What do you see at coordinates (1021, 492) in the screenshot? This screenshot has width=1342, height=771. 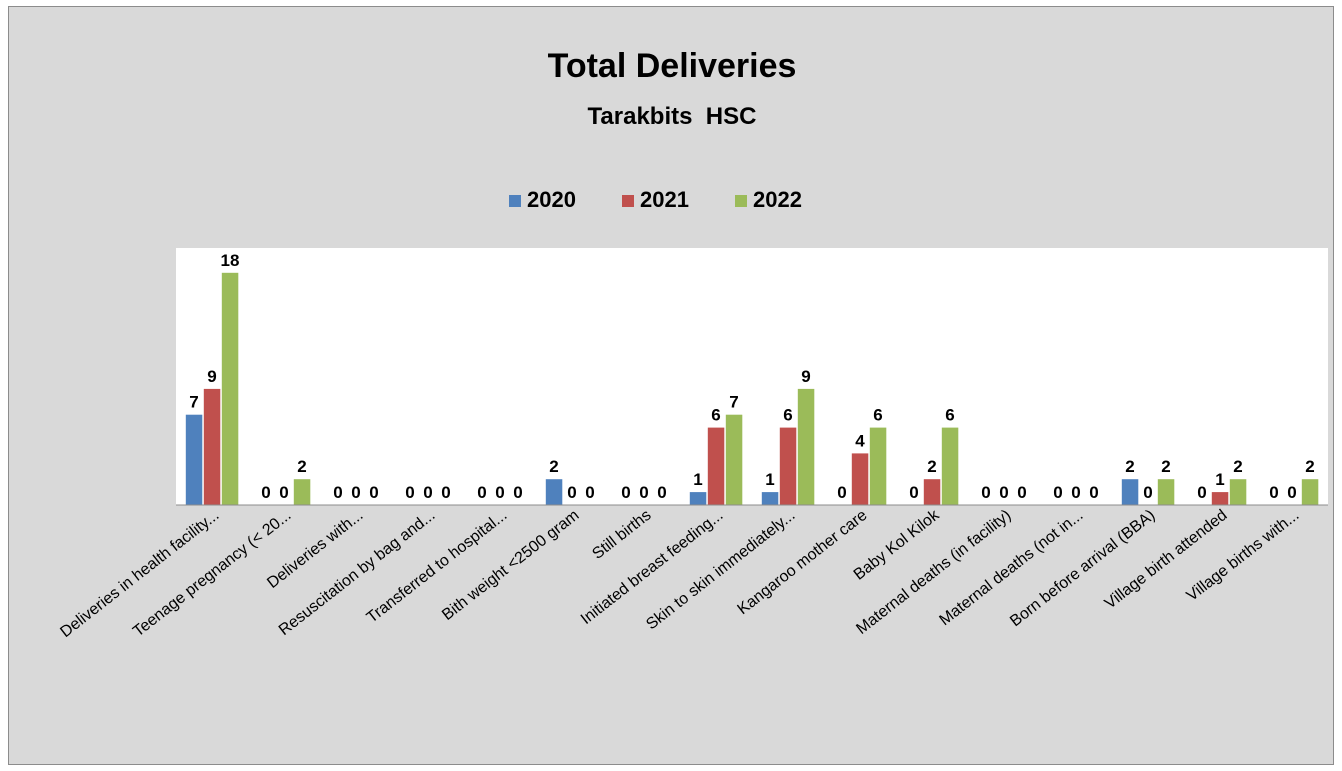 I see `data-label-2022-11: 0` at bounding box center [1021, 492].